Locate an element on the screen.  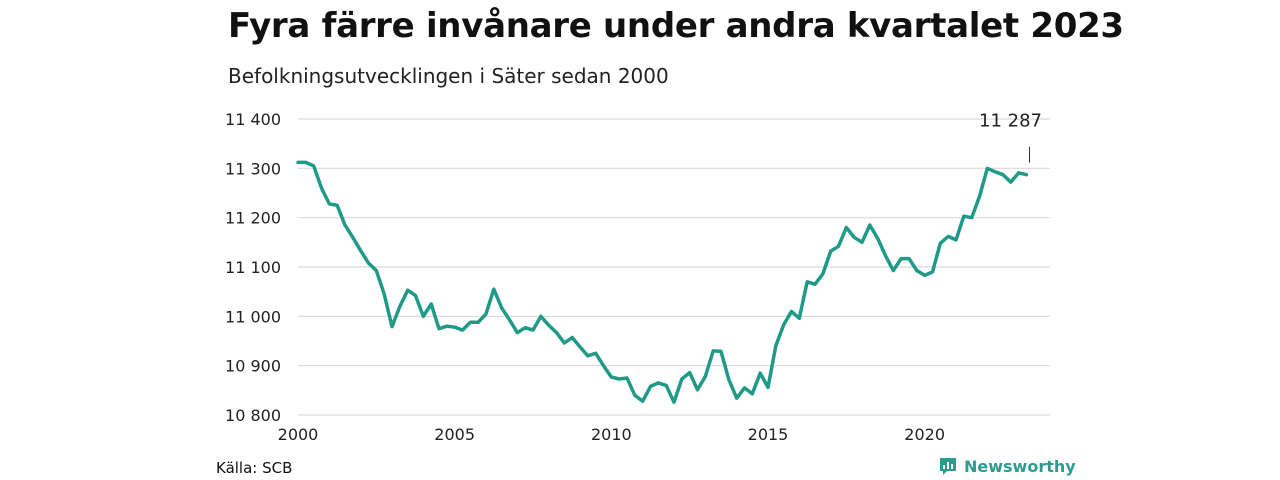
y-tick-label: 11 000 is located at coordinates (253, 316).